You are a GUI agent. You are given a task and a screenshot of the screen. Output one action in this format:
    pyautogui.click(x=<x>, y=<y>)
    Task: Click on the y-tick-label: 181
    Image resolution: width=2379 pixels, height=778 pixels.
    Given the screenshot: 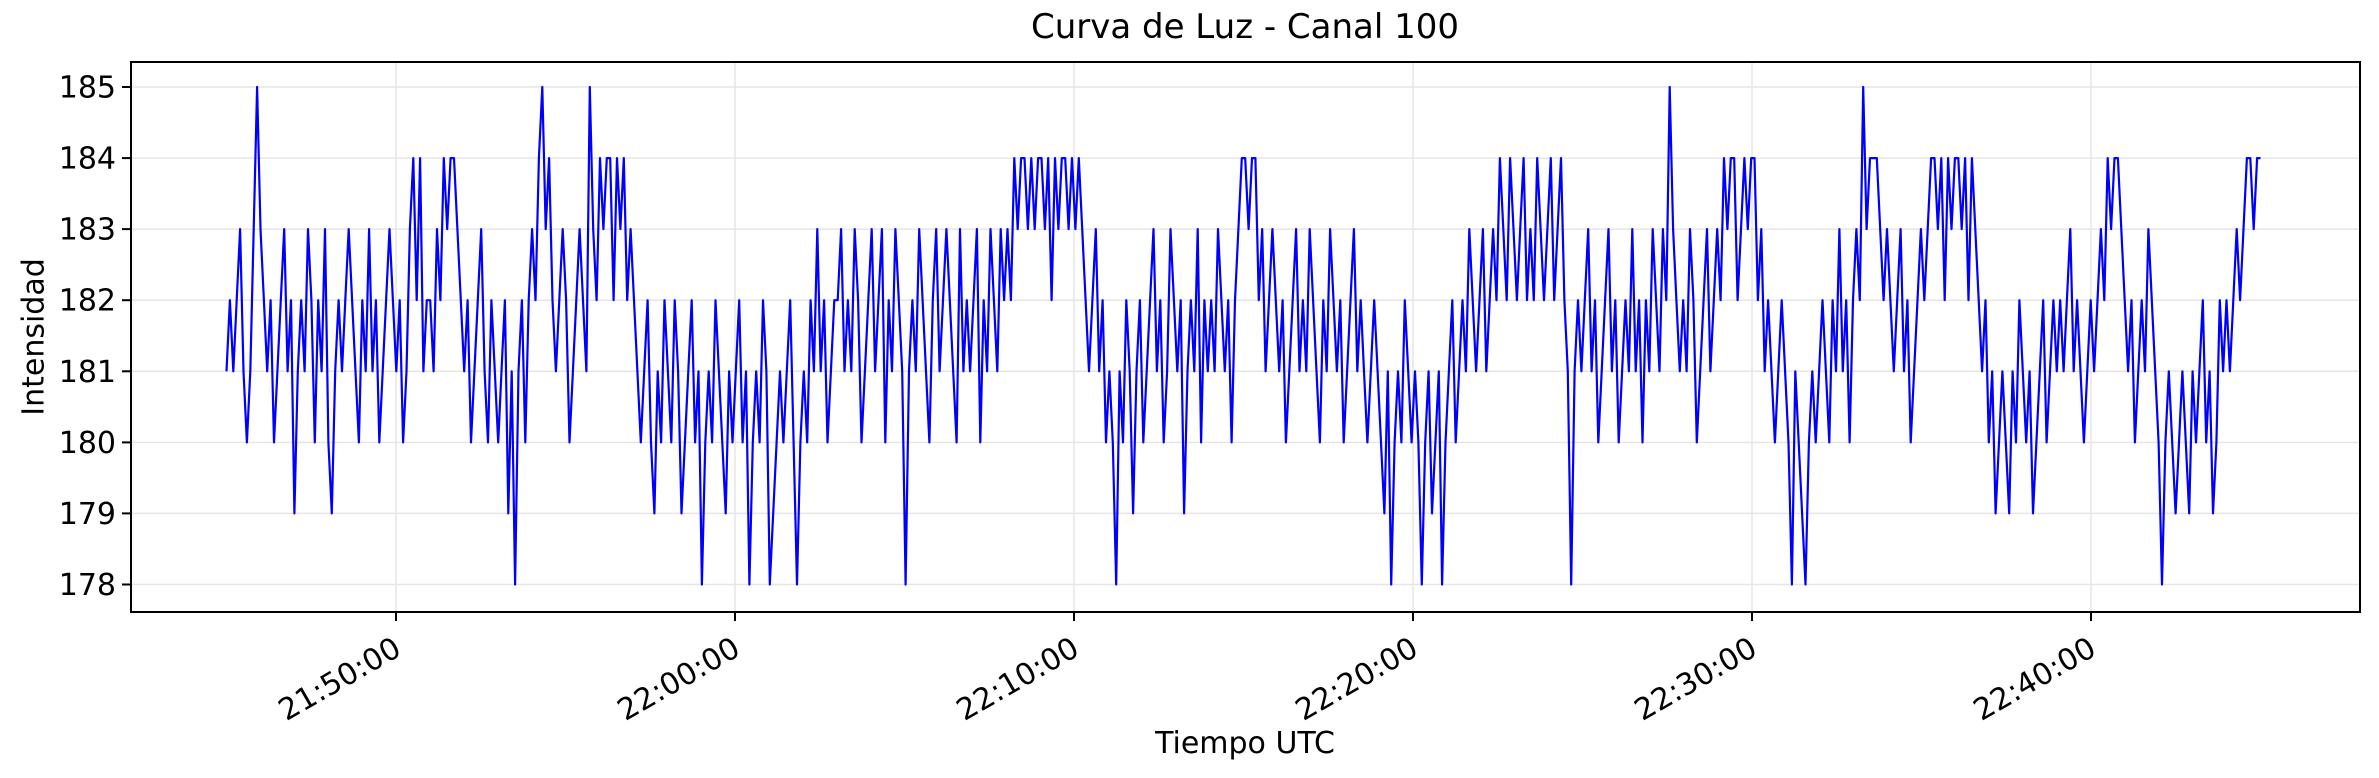 What is the action you would take?
    pyautogui.click(x=87, y=372)
    